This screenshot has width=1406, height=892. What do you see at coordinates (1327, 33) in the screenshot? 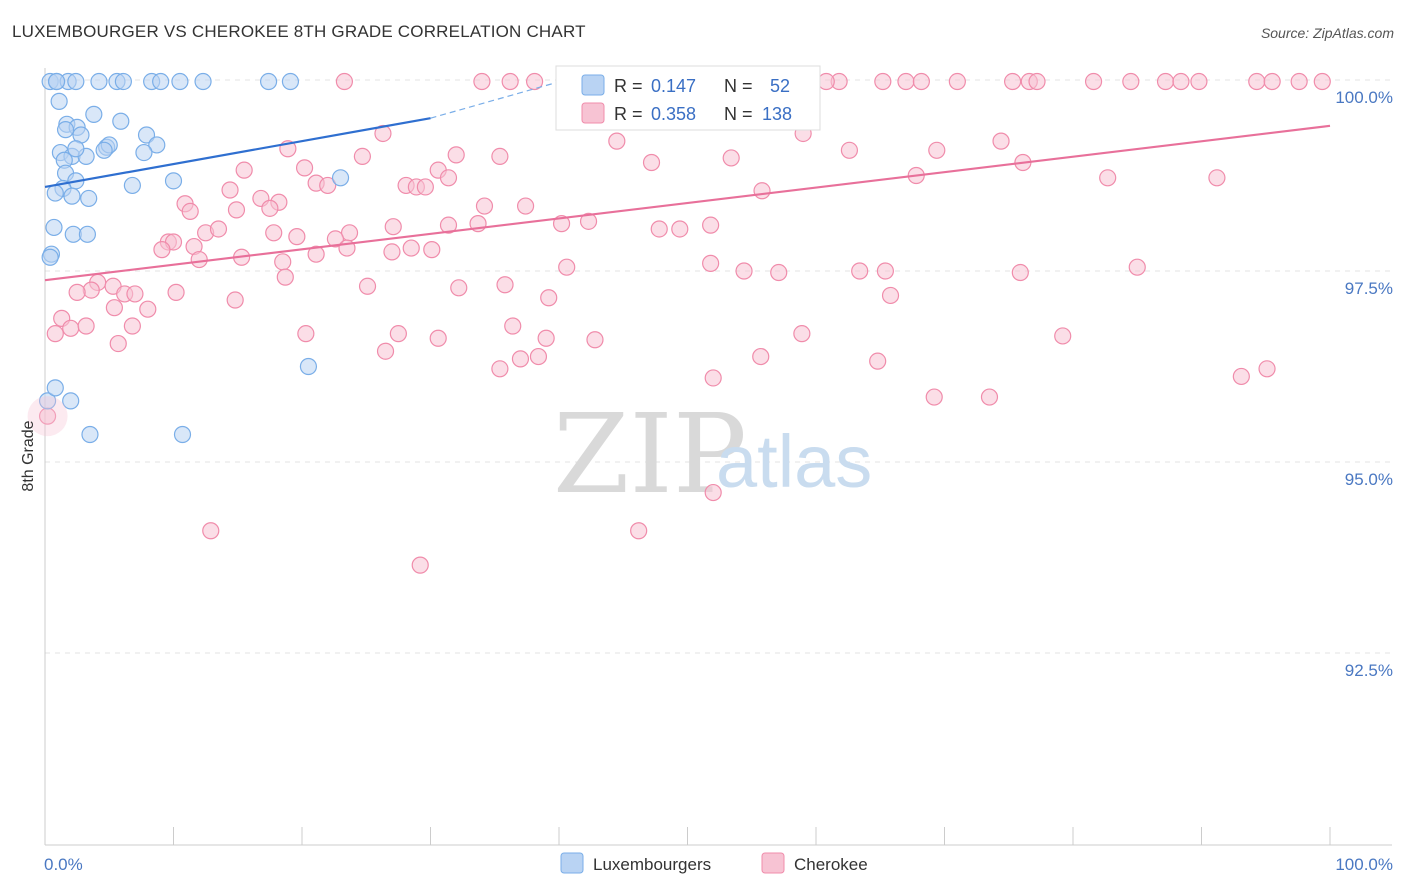
I see `chart-source: Source: ZipAtlas.com` at bounding box center [1327, 33].